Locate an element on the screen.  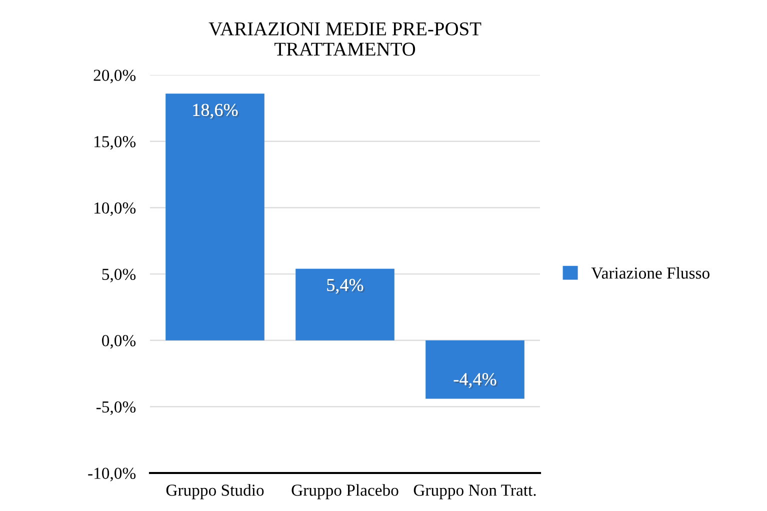
legend-label: Variazione Flusso is located at coordinates (650, 272).